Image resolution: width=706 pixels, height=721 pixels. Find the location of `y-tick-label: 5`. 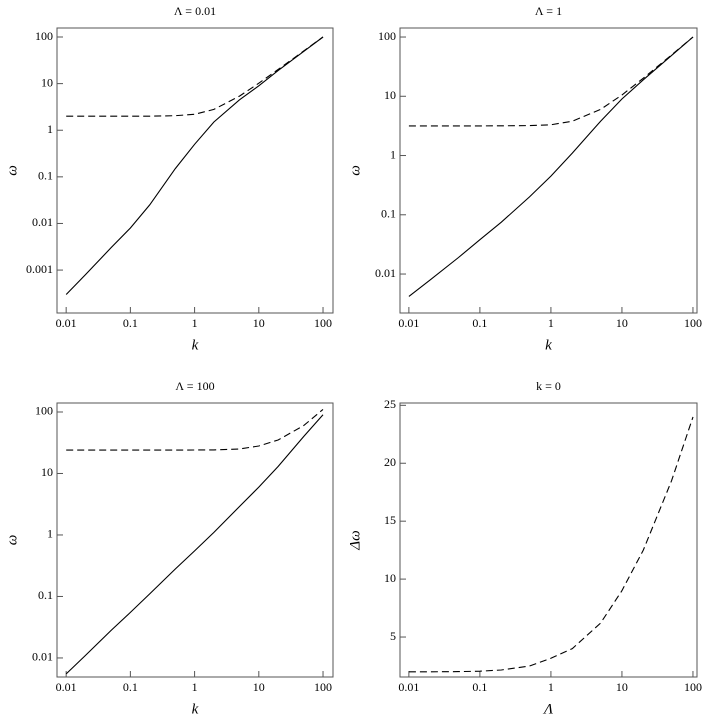

y-tick-label: 5 is located at coordinates (393, 636).